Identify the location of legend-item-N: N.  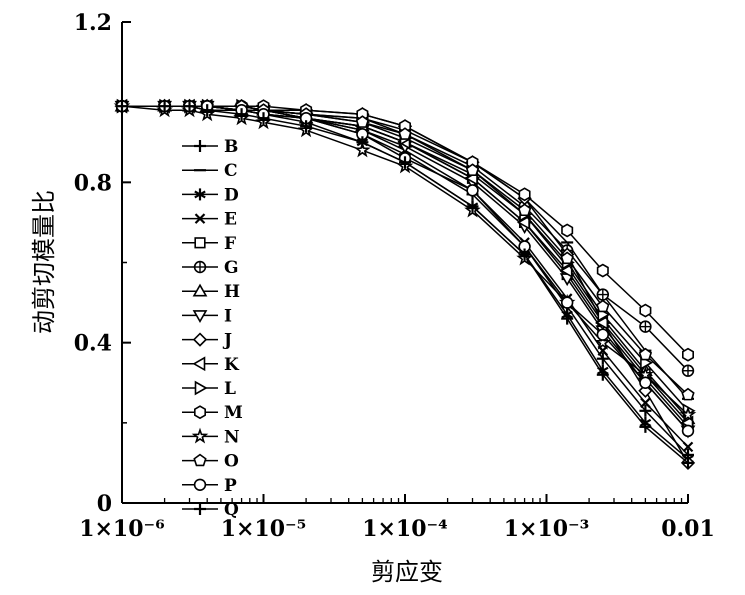
(211, 437).